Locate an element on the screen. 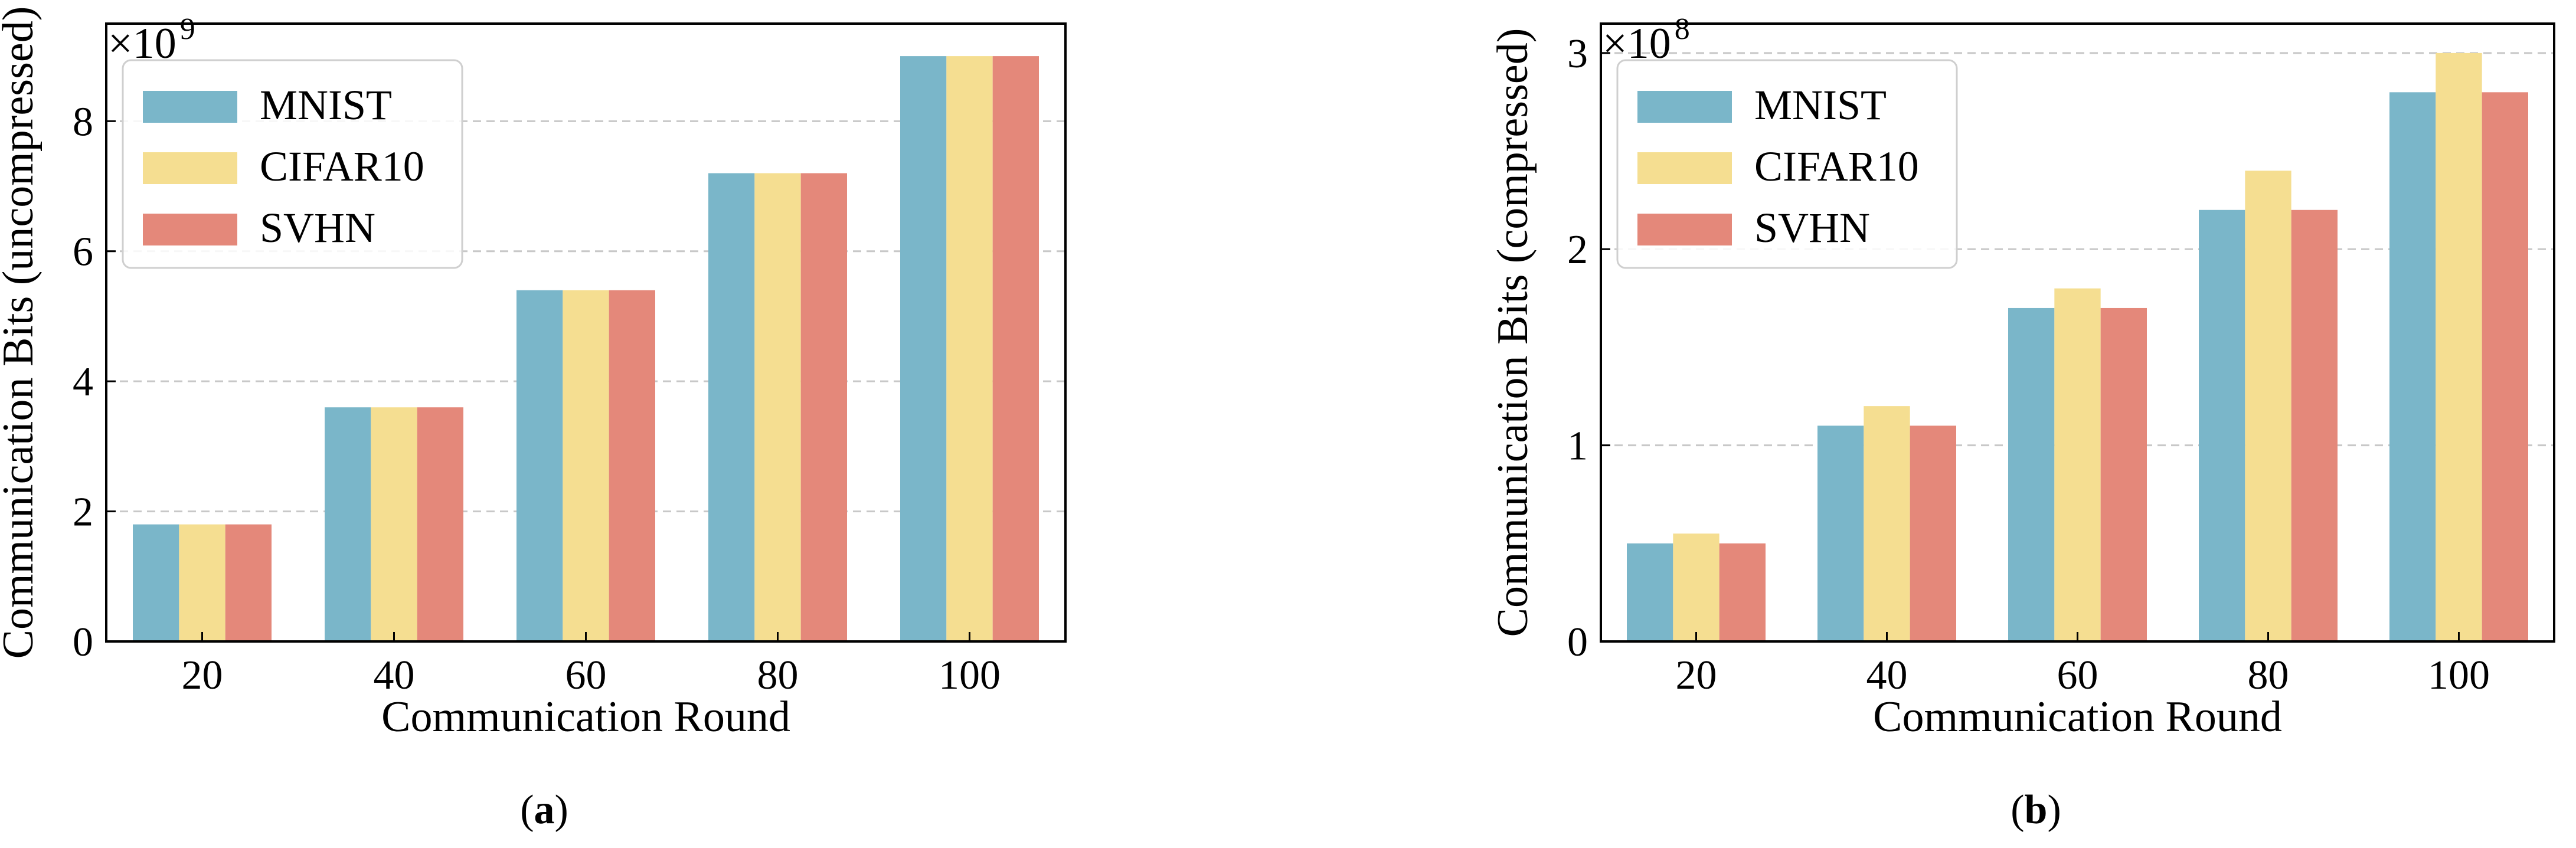 This screenshot has width=2576, height=848. y-tick-label: 3 is located at coordinates (1577, 54).